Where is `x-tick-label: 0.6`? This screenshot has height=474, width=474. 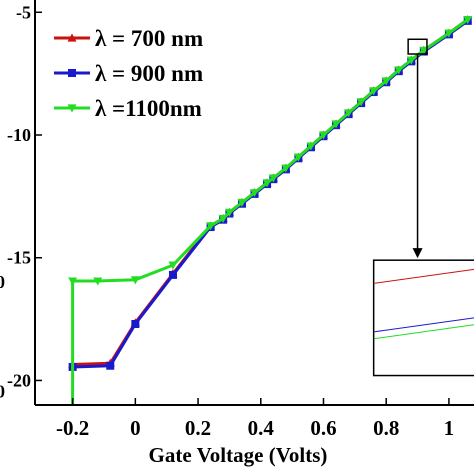
x-tick-label: 0.6 is located at coordinates (323, 428).